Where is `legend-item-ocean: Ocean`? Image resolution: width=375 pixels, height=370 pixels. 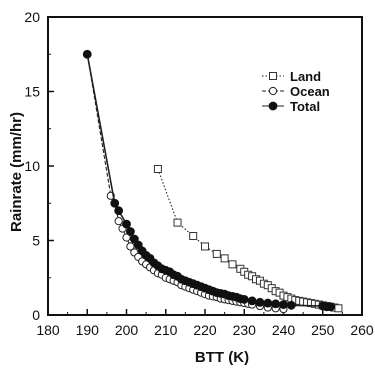 legend-item-ocean: Ocean is located at coordinates (296, 91).